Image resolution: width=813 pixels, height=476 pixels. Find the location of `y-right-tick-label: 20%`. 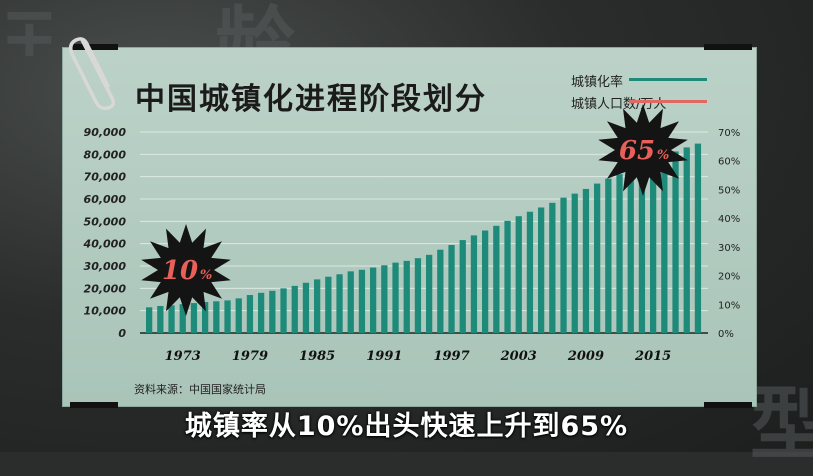

y-right-tick-label: 20% is located at coordinates (729, 277).